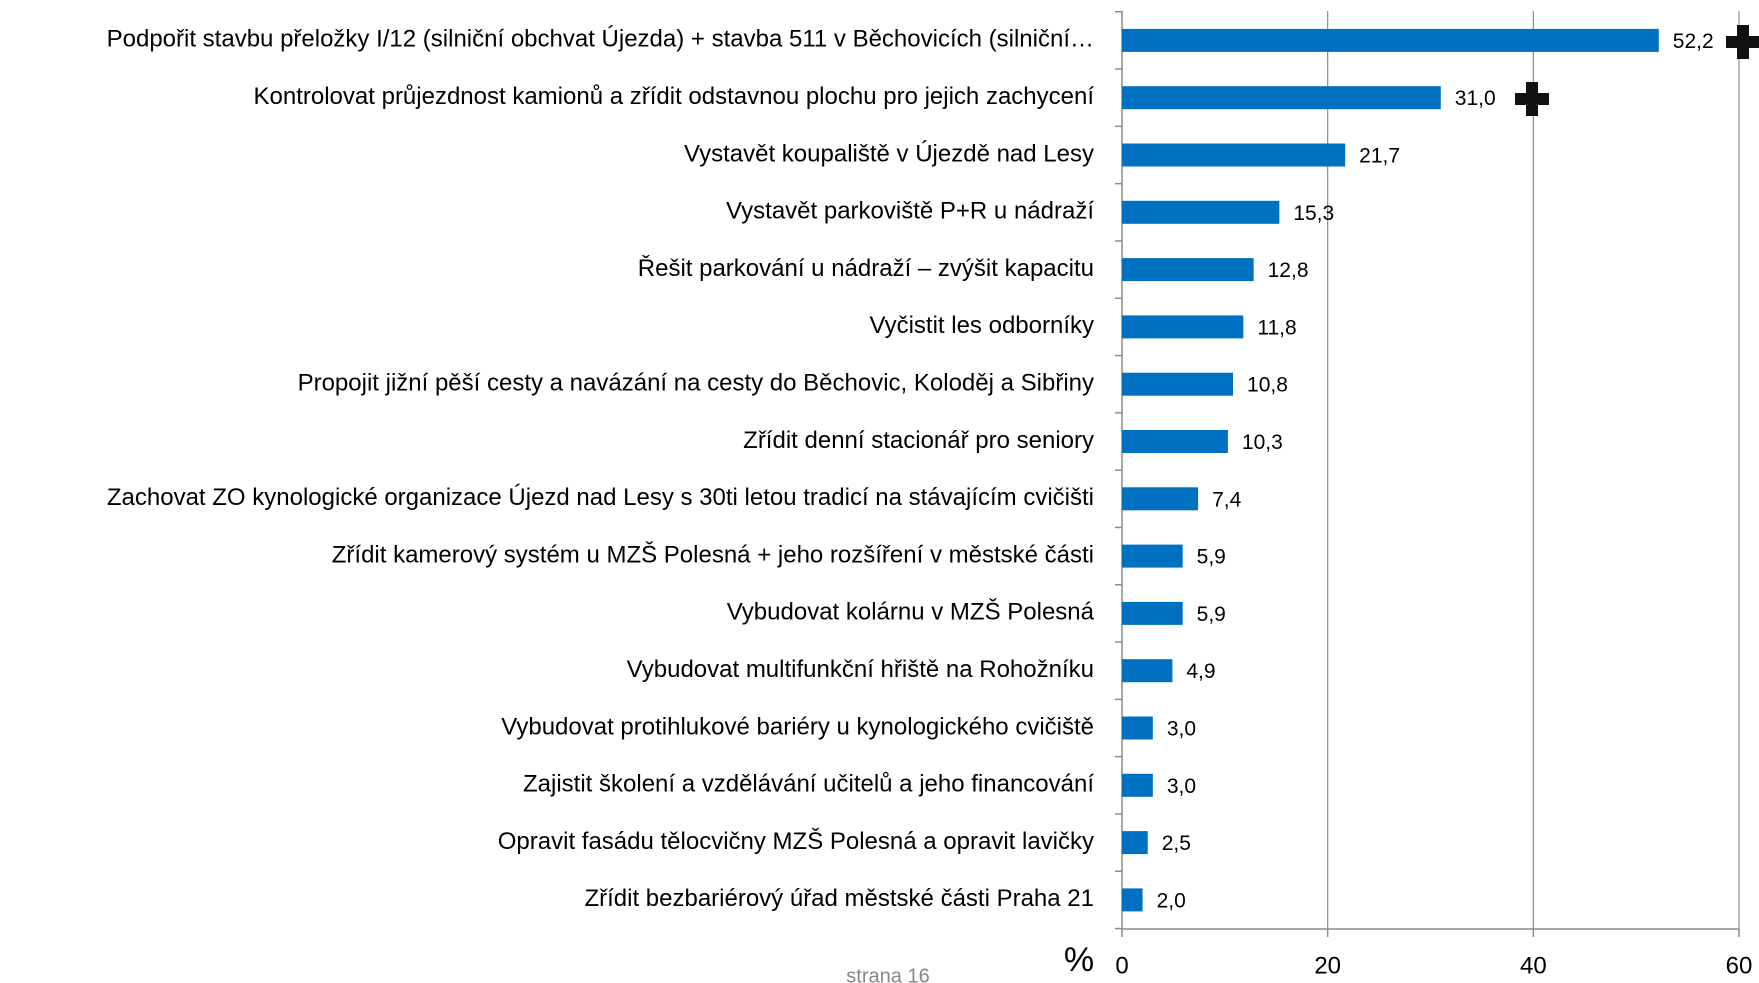  Describe the element at coordinates (911, 612) in the screenshot. I see `category-label: Vybudovat kolárnu v MZŠ Polesná` at that location.